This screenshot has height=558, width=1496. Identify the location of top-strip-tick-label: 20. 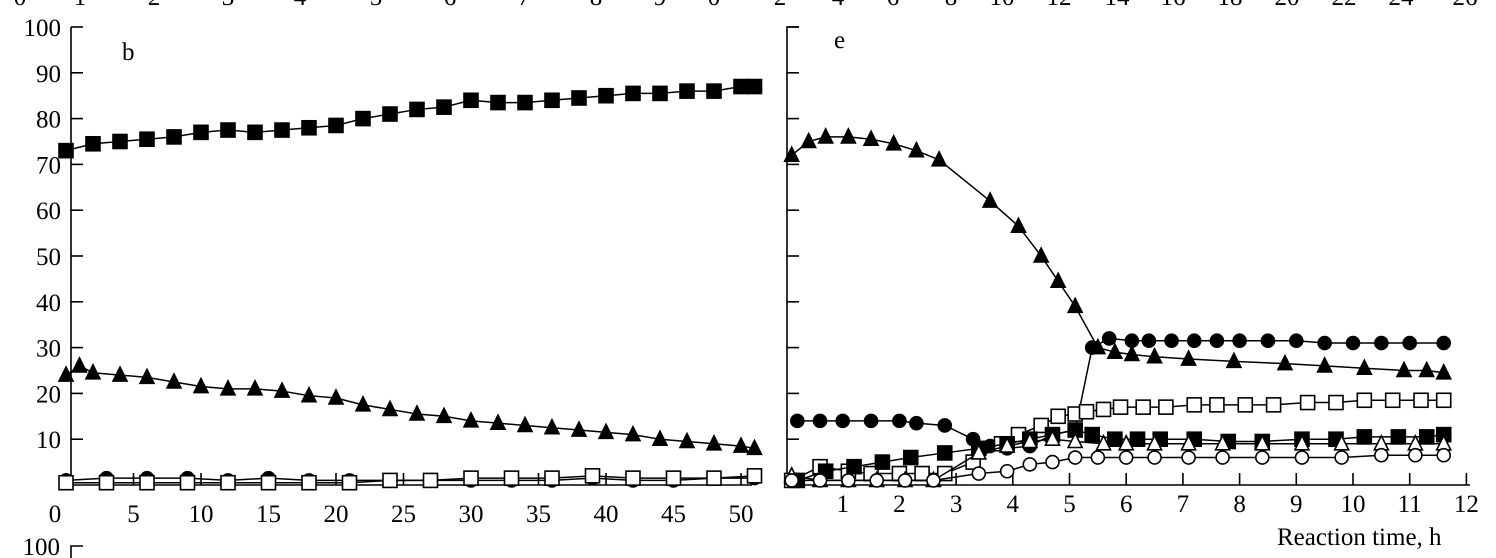
(1287, 5).